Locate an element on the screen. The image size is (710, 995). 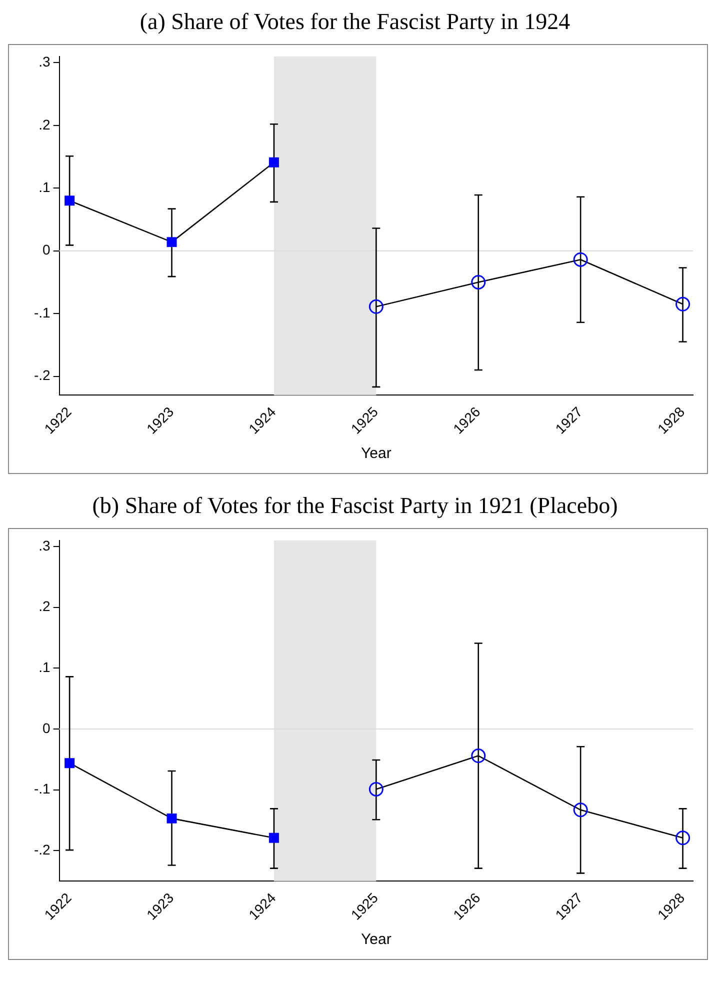
chart-title: (b) Share of Votes for the Fascist Party in 1921 (Placebo) is located at coordinates (355, 506).